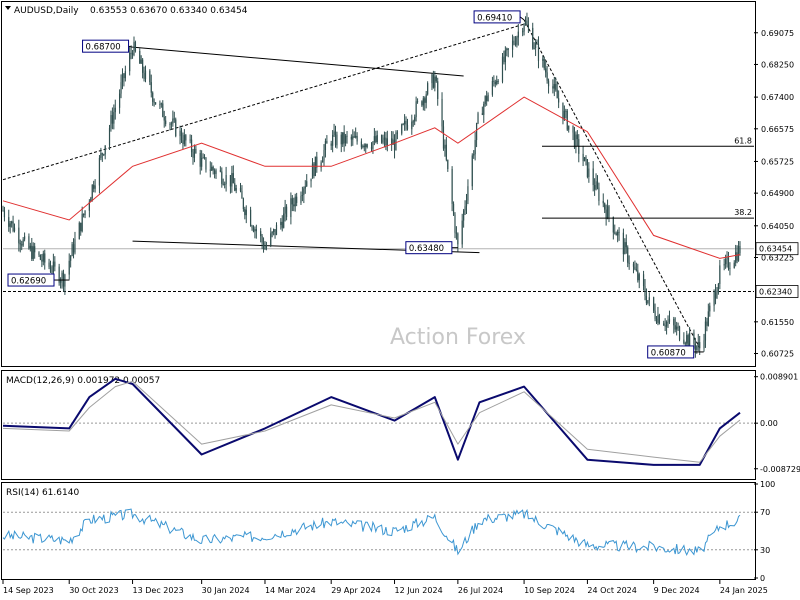 The image size is (800, 600). What do you see at coordinates (743, 212) in the screenshot?
I see `fib-level-label: 38.2` at bounding box center [743, 212].